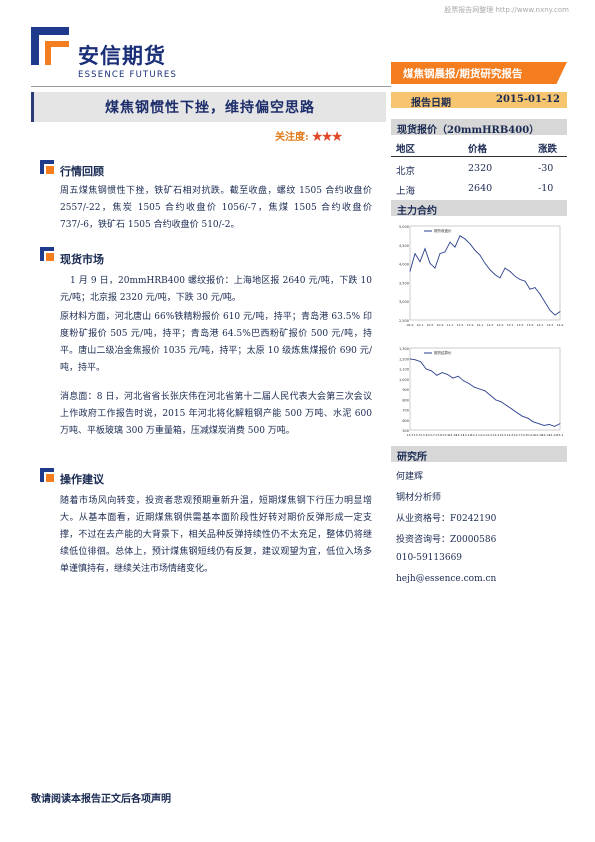  What do you see at coordinates (406, 171) in the screenshot?
I see `table-cell: 北京` at bounding box center [406, 171].